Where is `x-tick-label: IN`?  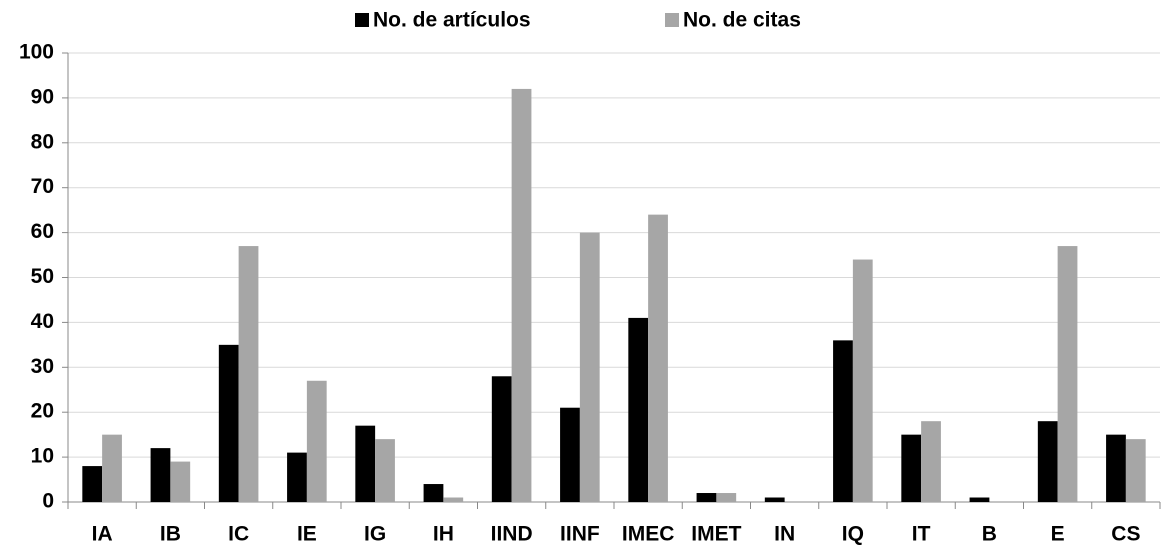 x-tick-label: IN is located at coordinates (784, 534).